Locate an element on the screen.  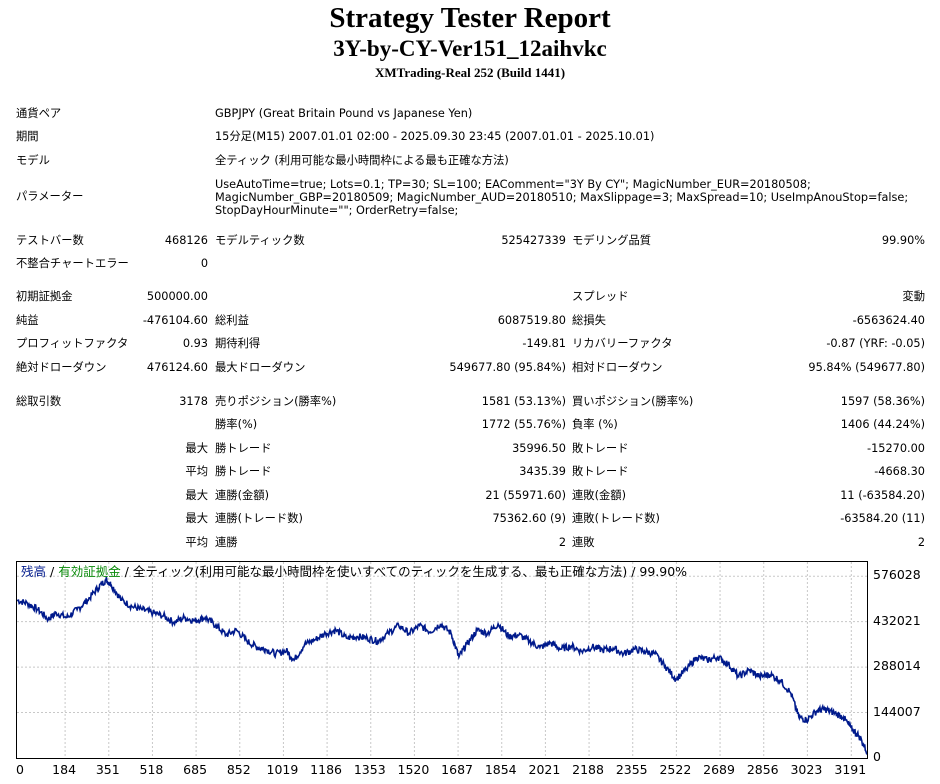
consec-win-trades-label: 連勝(トレード数) is located at coordinates (259, 518).